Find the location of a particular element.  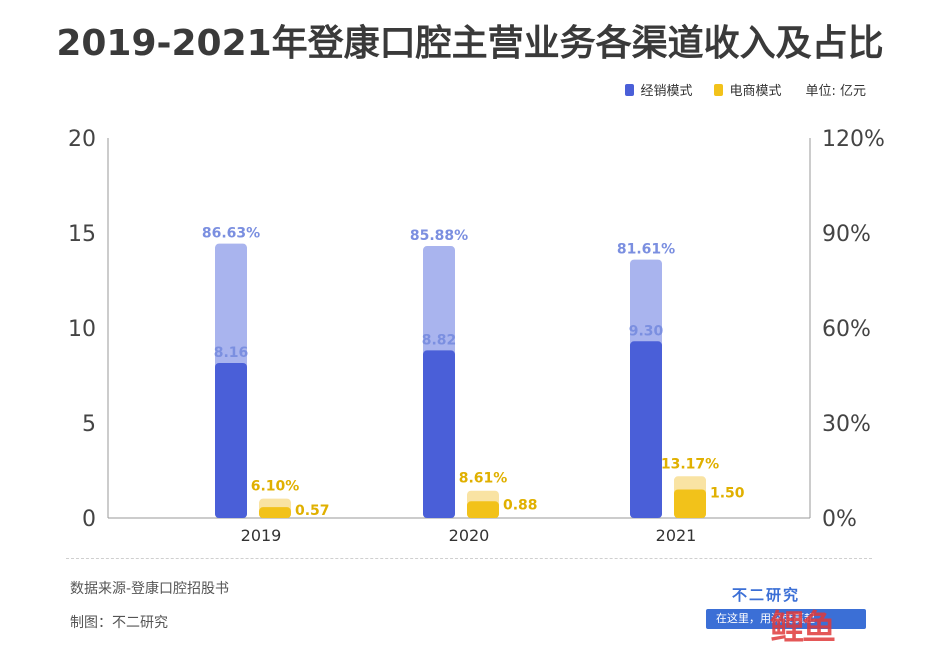

y-tick-label-right: 90% is located at coordinates (846, 234).